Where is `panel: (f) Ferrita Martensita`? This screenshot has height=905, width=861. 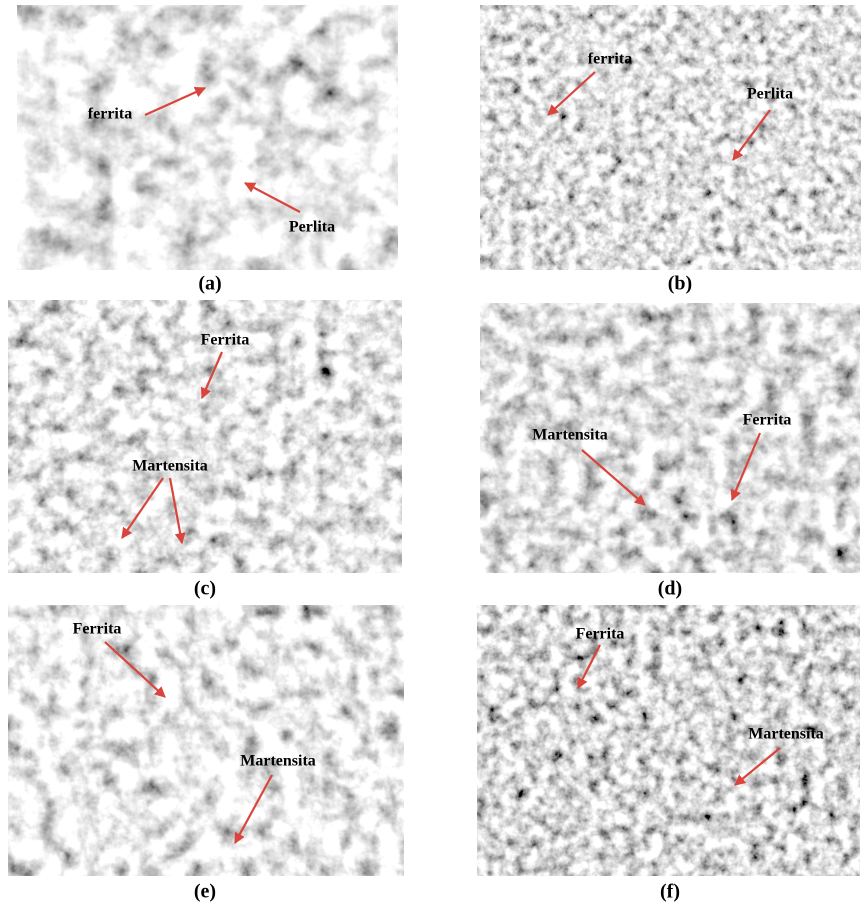 panel: (f) Ferrita Martensita is located at coordinates (668, 754).